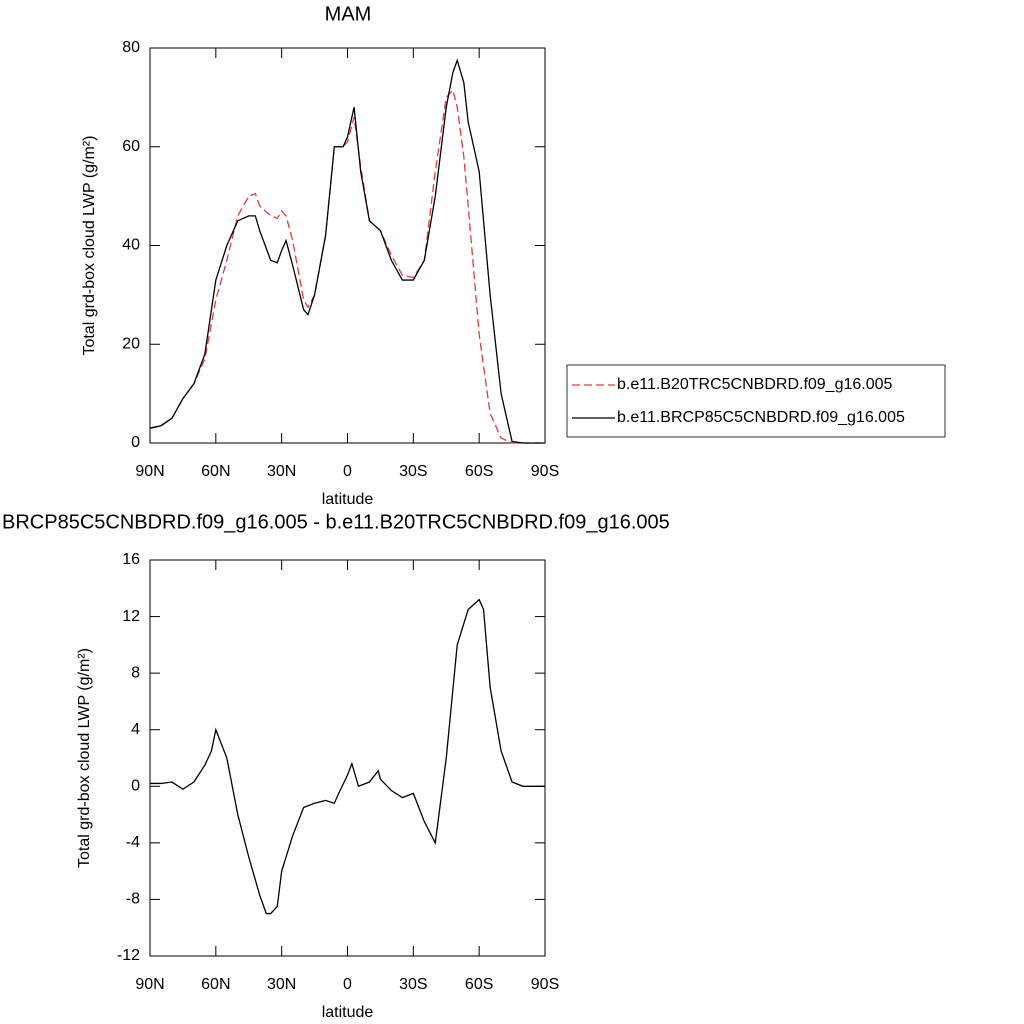  I want to click on chart-title: MAM, so click(348, 14).